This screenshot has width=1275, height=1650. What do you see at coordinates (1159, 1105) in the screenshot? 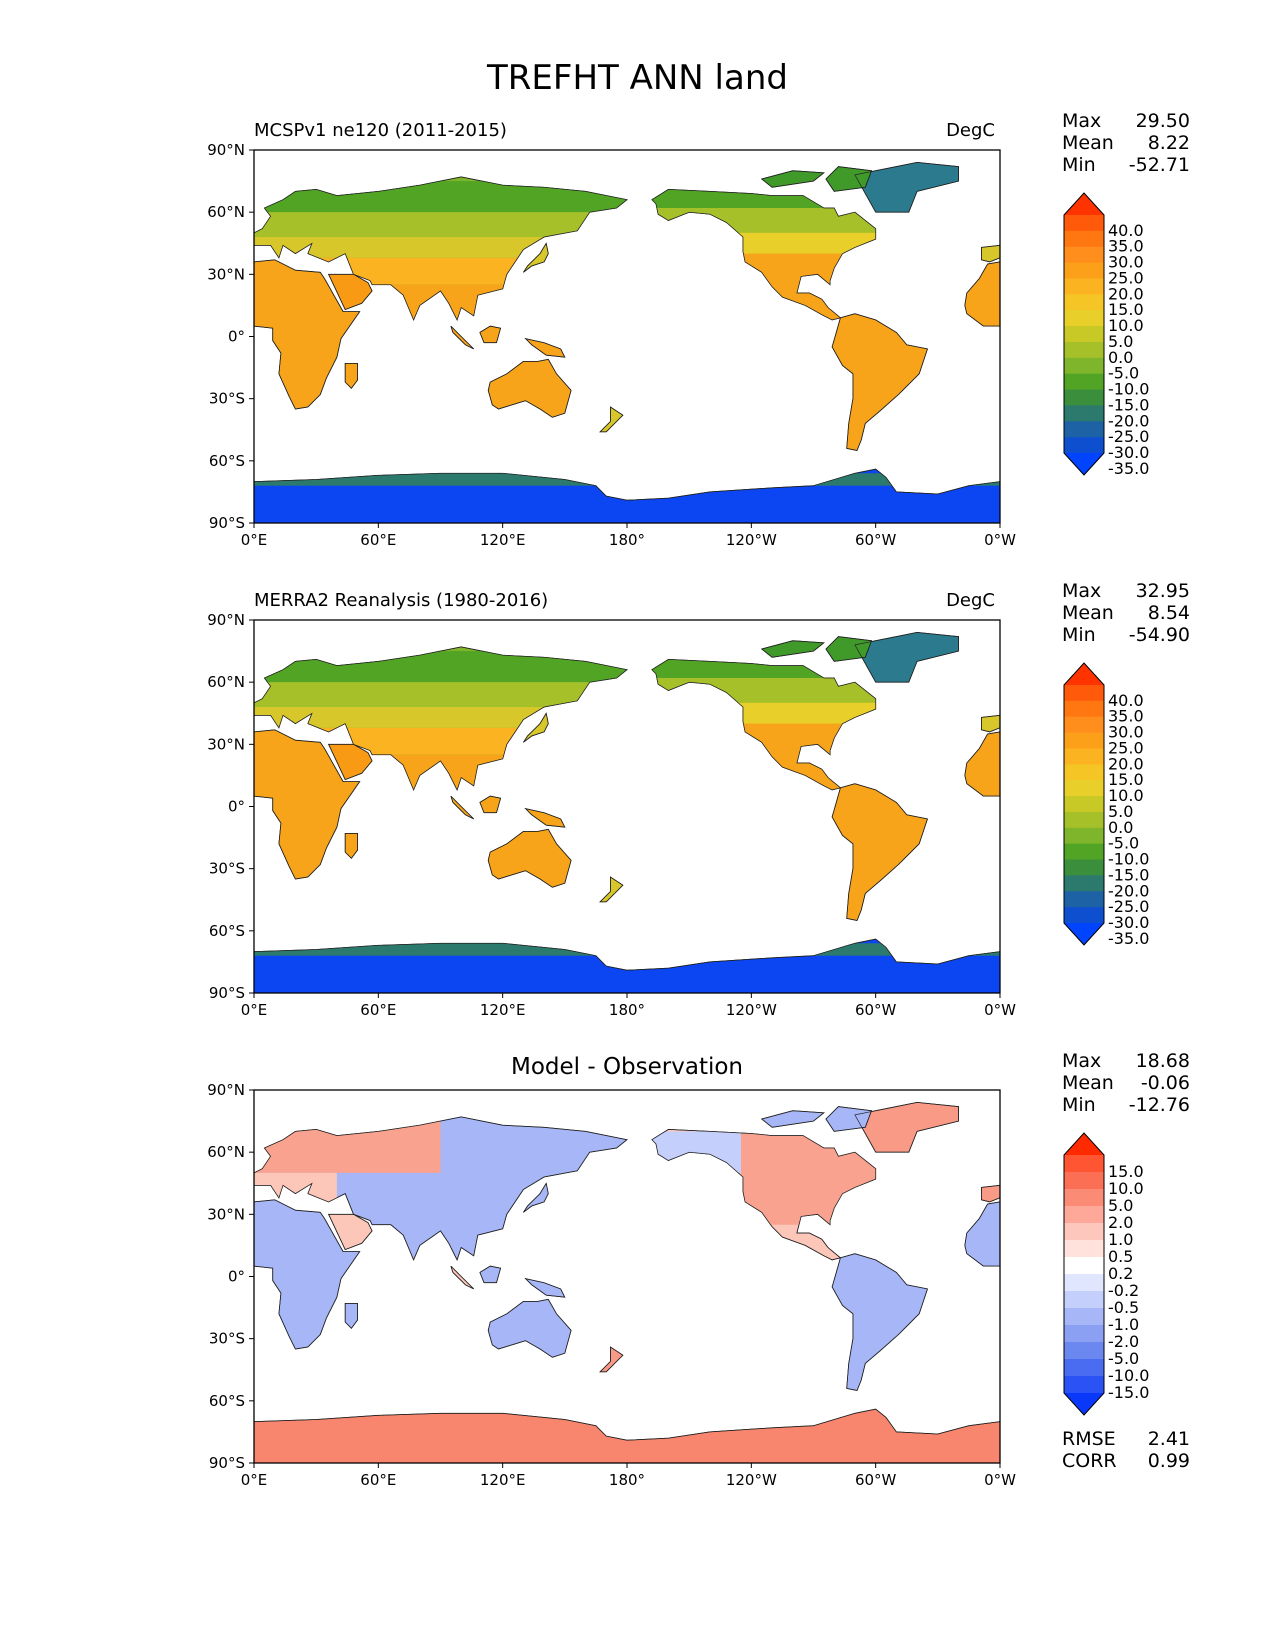
I see `stat-value: -12.76` at bounding box center [1159, 1105].